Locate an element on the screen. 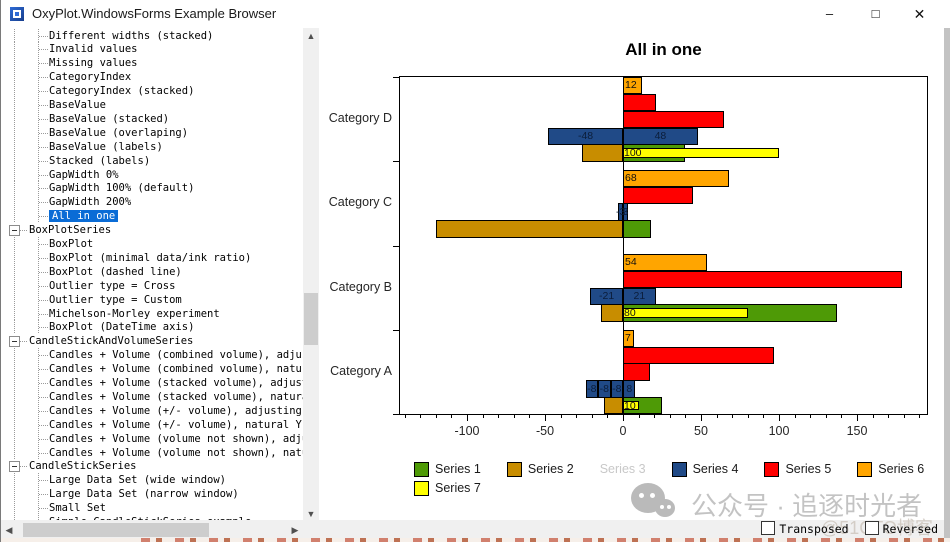  transposed-label: Transposed is located at coordinates (814, 529).